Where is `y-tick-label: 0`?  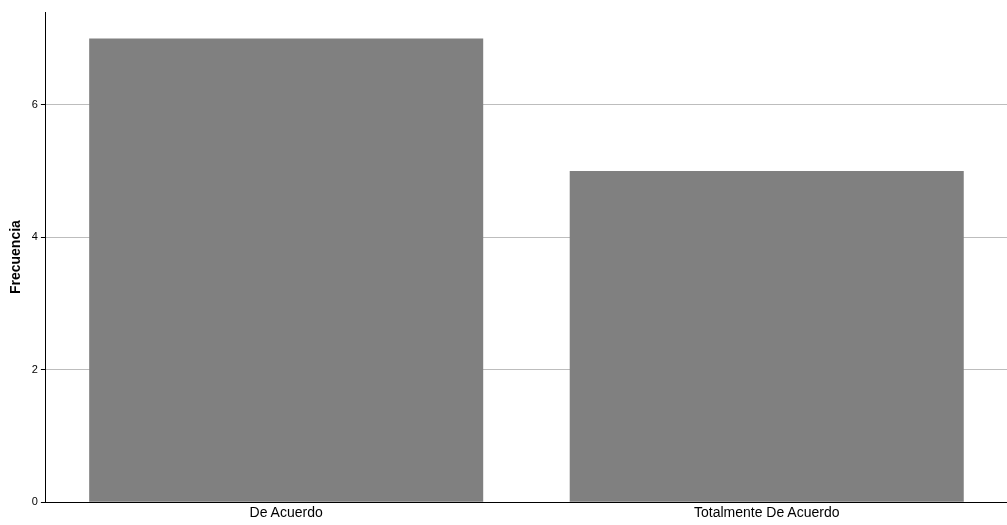
y-tick-label: 0 is located at coordinates (34, 501).